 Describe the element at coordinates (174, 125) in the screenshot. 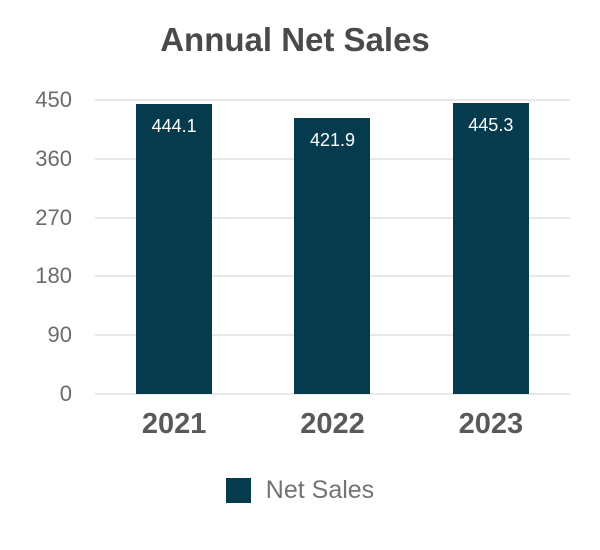

I see `bar-value-label: 444.1` at that location.